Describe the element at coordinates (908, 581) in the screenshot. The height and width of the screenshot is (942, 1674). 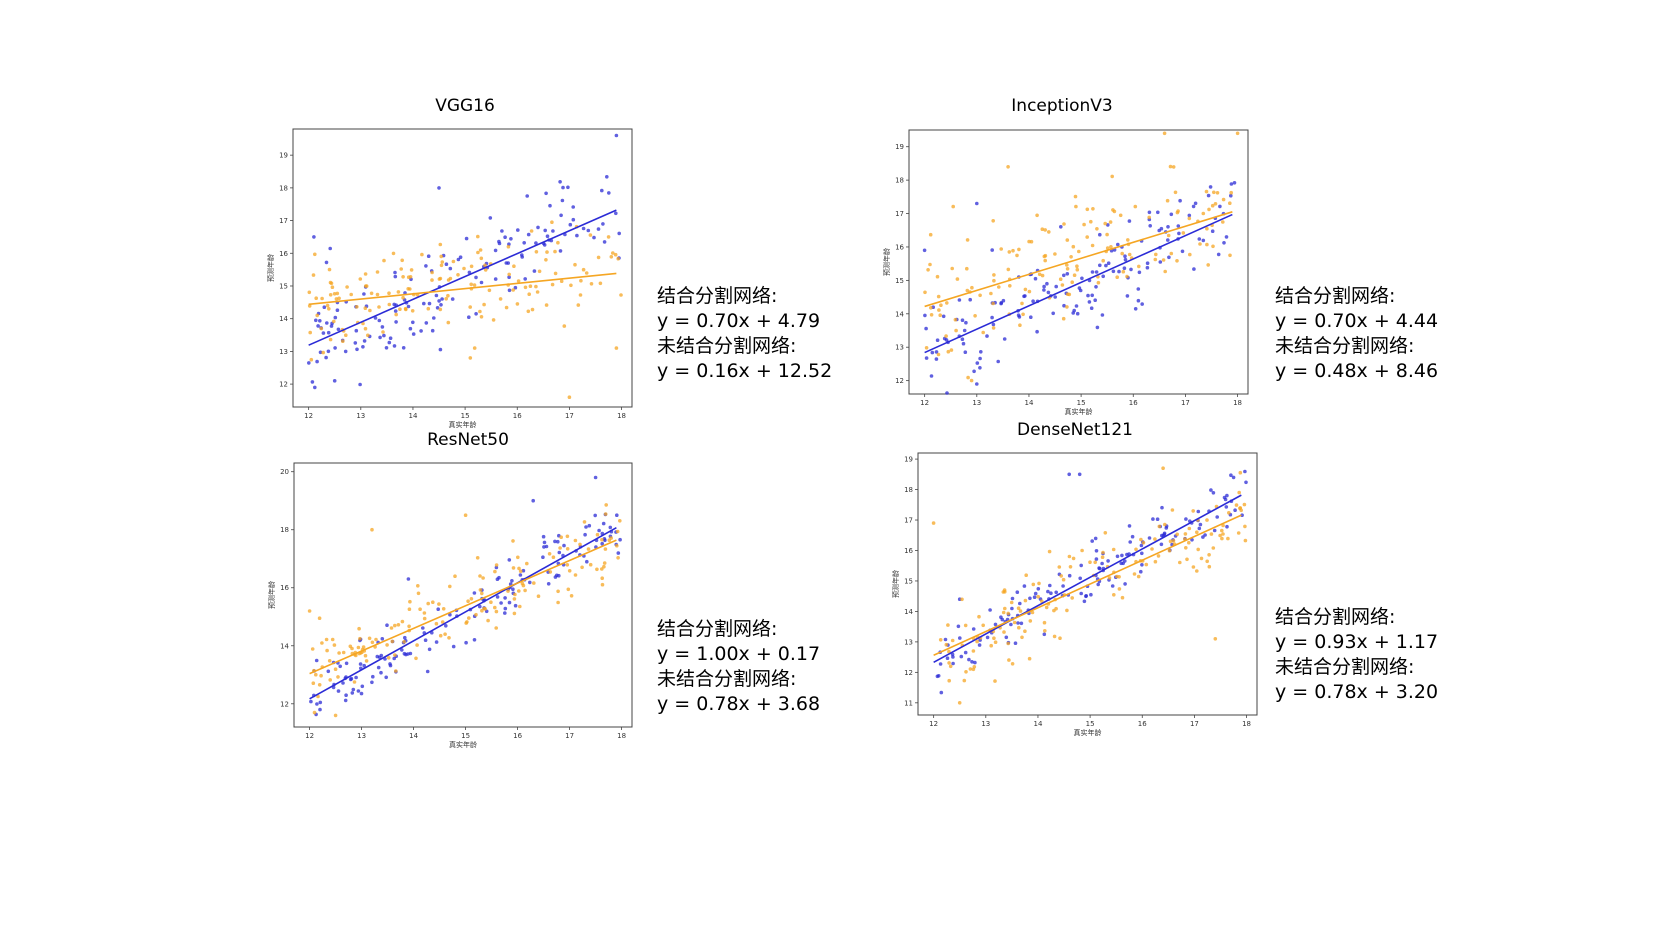
I see `y-tick-label: 15` at that location.